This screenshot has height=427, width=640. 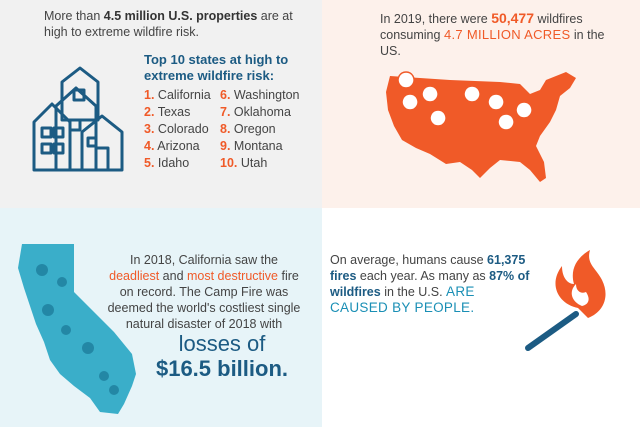 I want to click on state-item: 10. Utah, so click(x=244, y=163).